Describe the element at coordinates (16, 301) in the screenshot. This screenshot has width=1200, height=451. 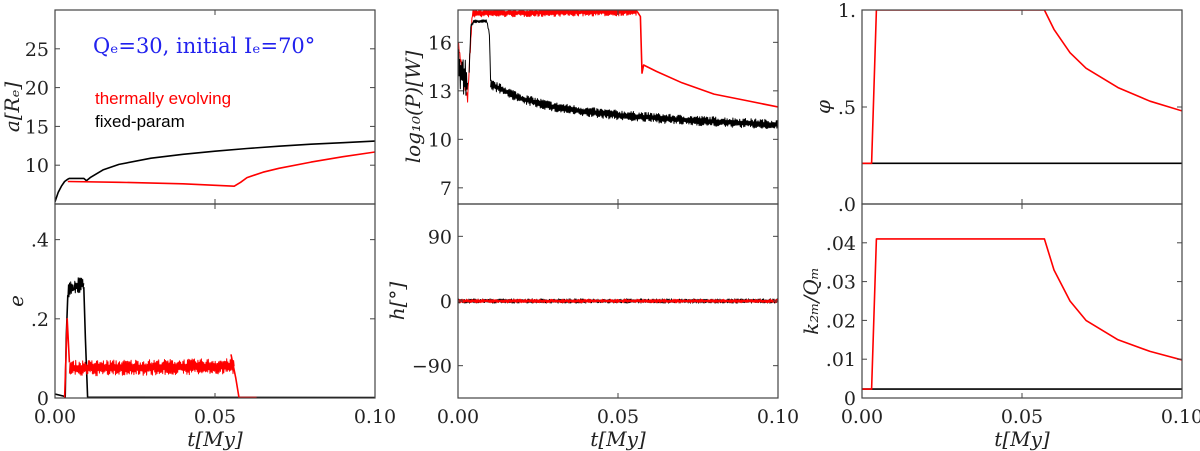
I see `y-axis-label: e` at that location.